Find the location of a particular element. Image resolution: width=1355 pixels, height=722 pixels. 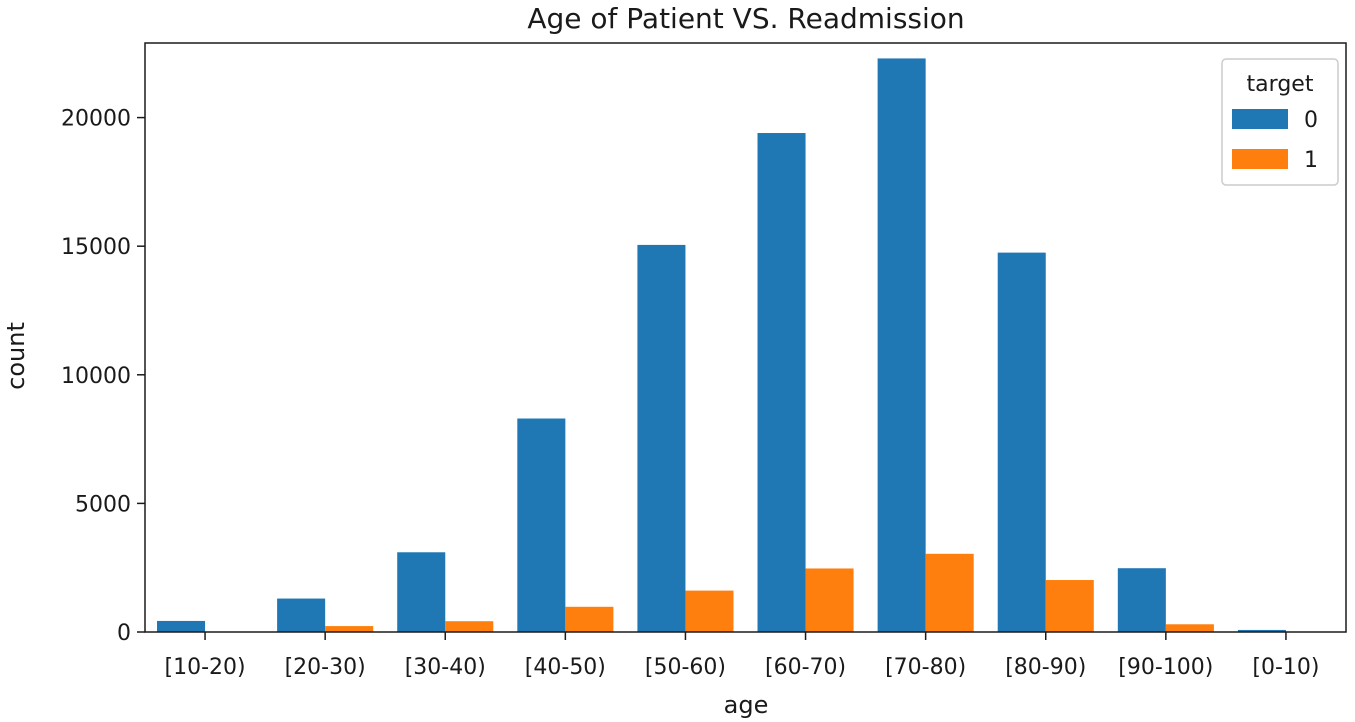

y-tick-label-0: 0 is located at coordinates (124, 633).